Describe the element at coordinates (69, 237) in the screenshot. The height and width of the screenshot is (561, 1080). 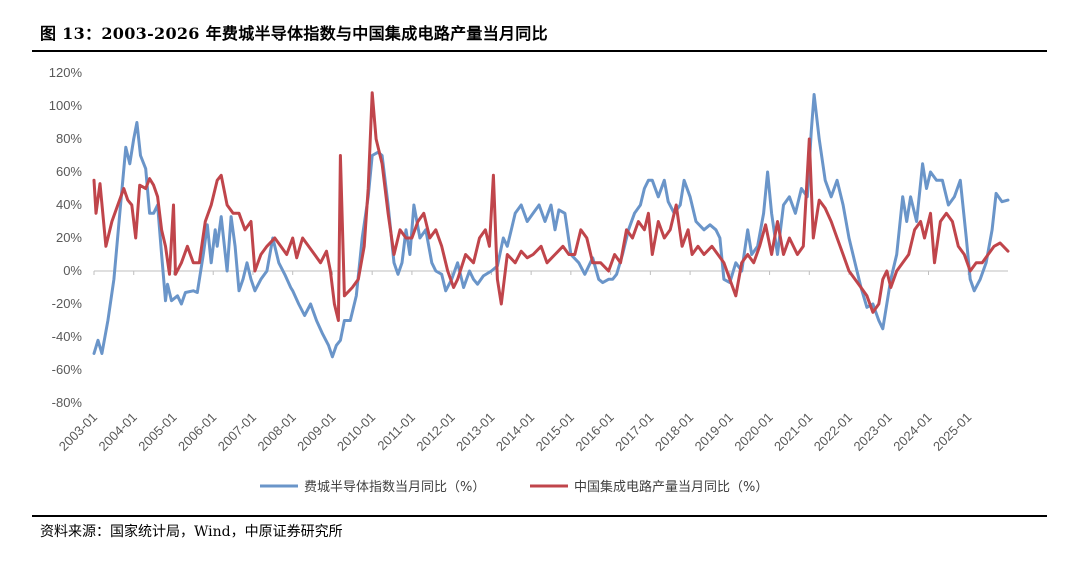
I see `y-tick-label: 20%` at that location.